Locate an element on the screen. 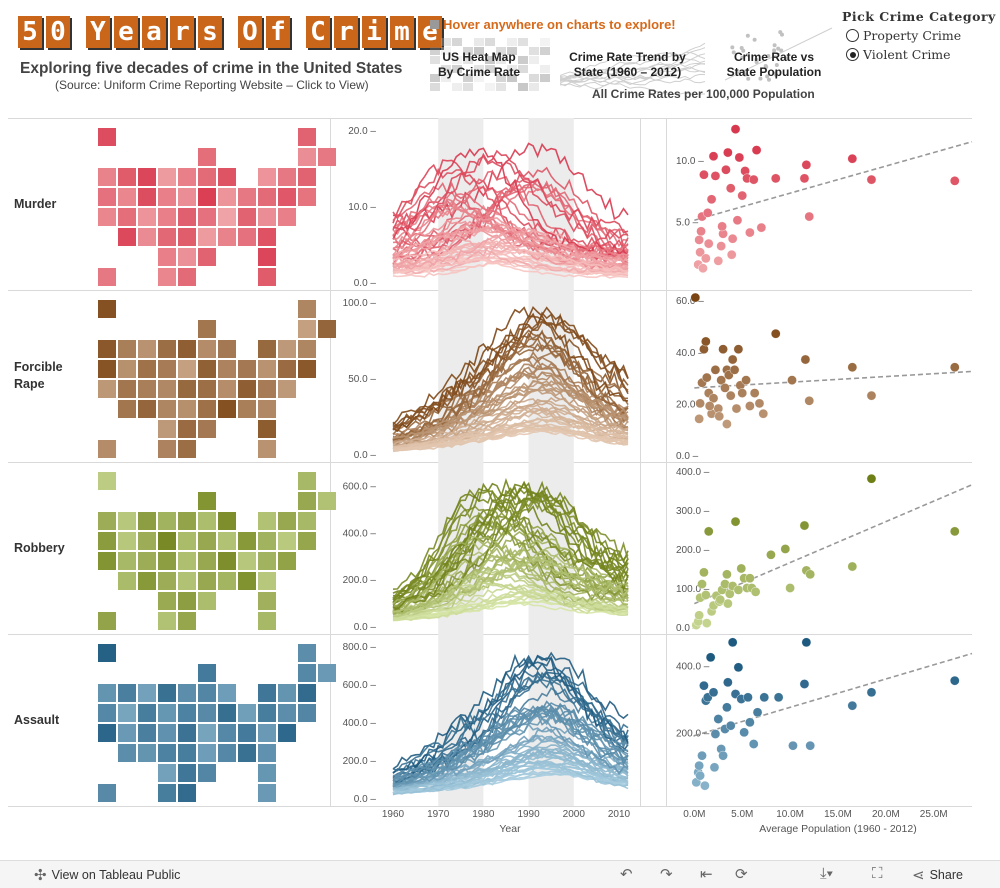 This screenshot has height=888, width=1000. radio-violent-icon is located at coordinates (852, 54).